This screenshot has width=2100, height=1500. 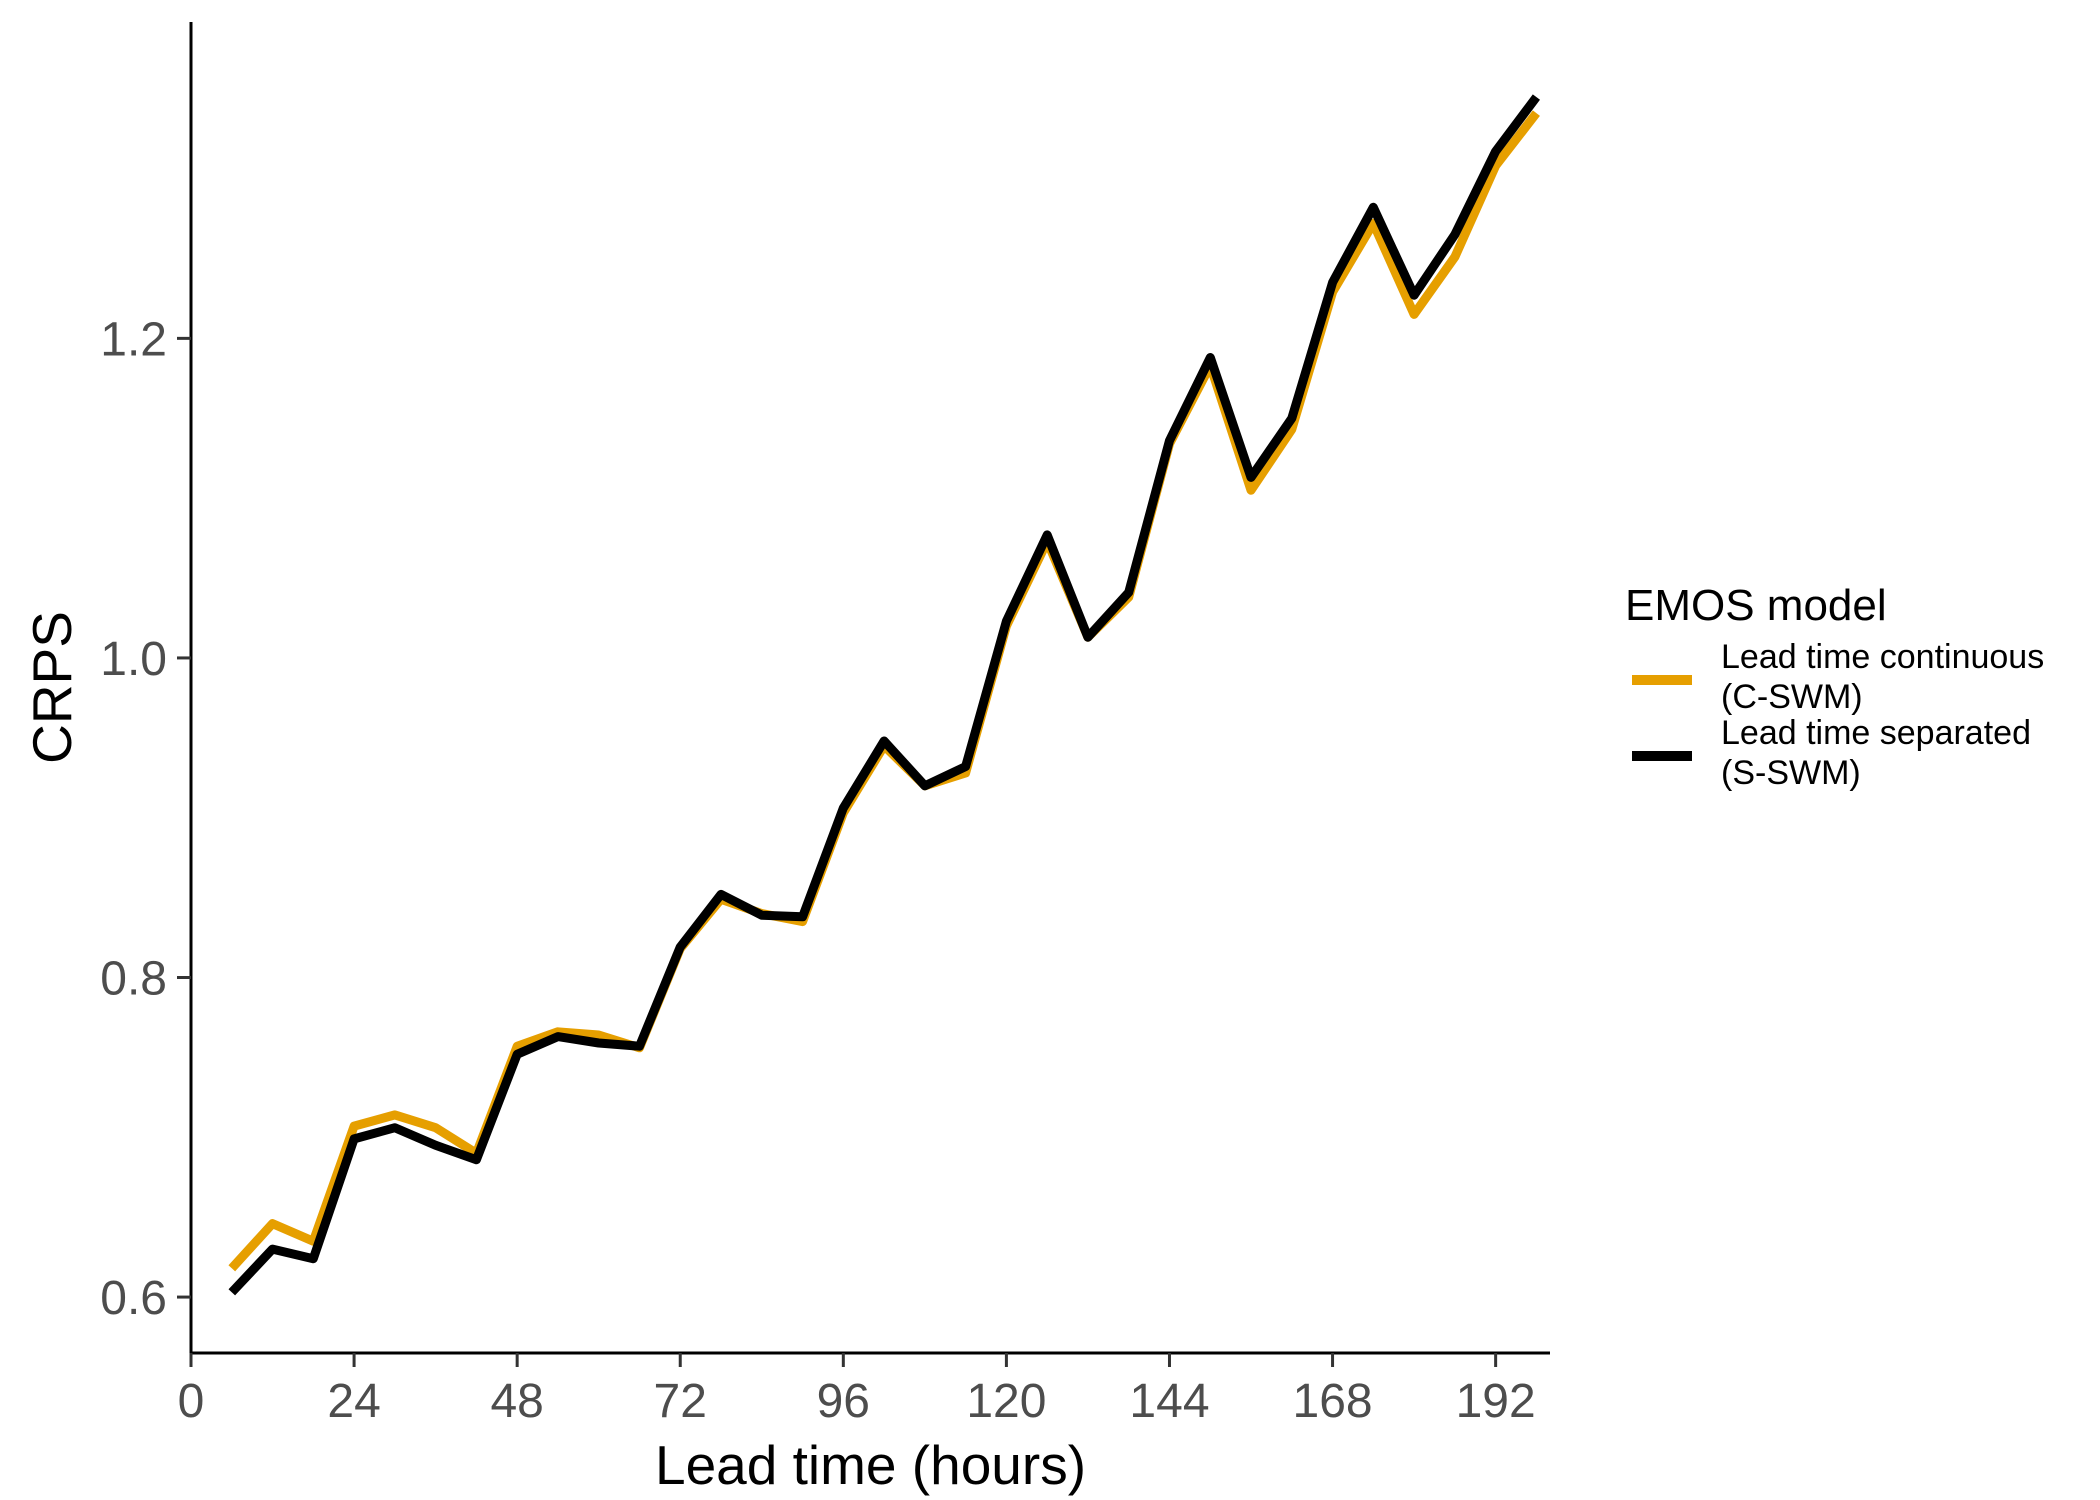 What do you see at coordinates (680, 1401) in the screenshot?
I see `x-tick-label: 72` at bounding box center [680, 1401].